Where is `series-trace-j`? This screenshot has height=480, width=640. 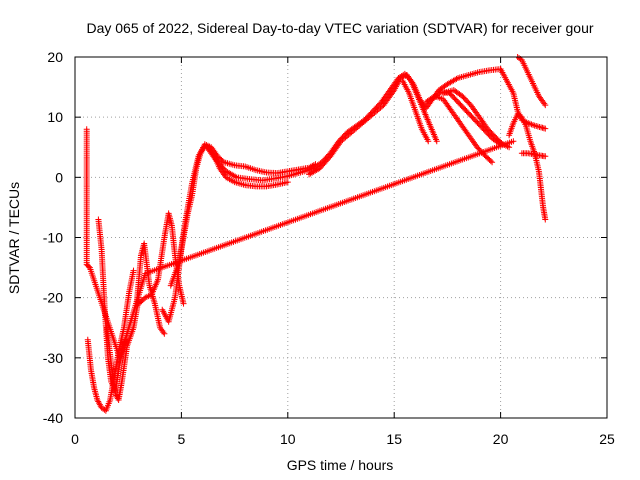
series-trace-j is located at coordinates (415, 111).